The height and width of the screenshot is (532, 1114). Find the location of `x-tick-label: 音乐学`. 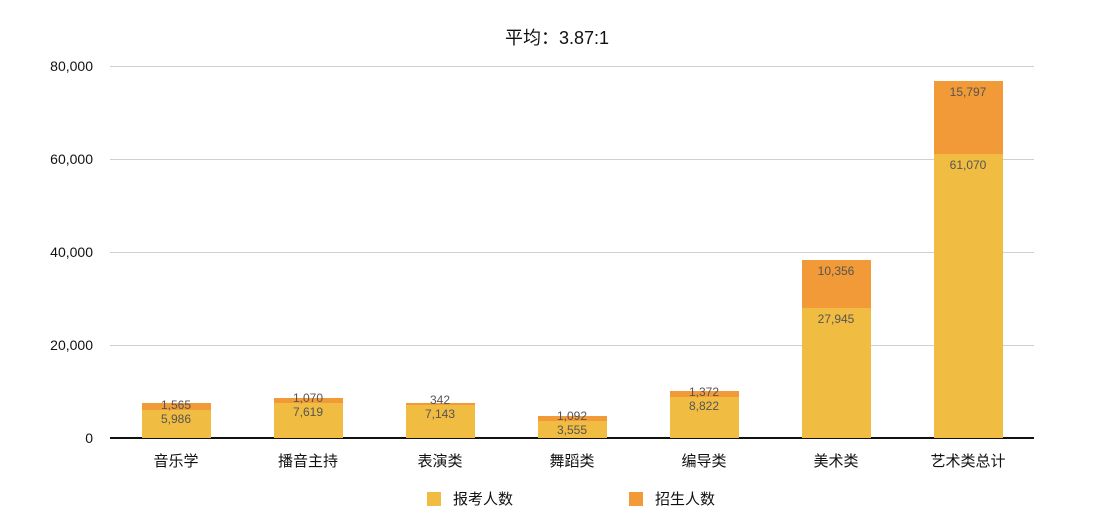

x-tick-label: 音乐学 is located at coordinates (176, 461).